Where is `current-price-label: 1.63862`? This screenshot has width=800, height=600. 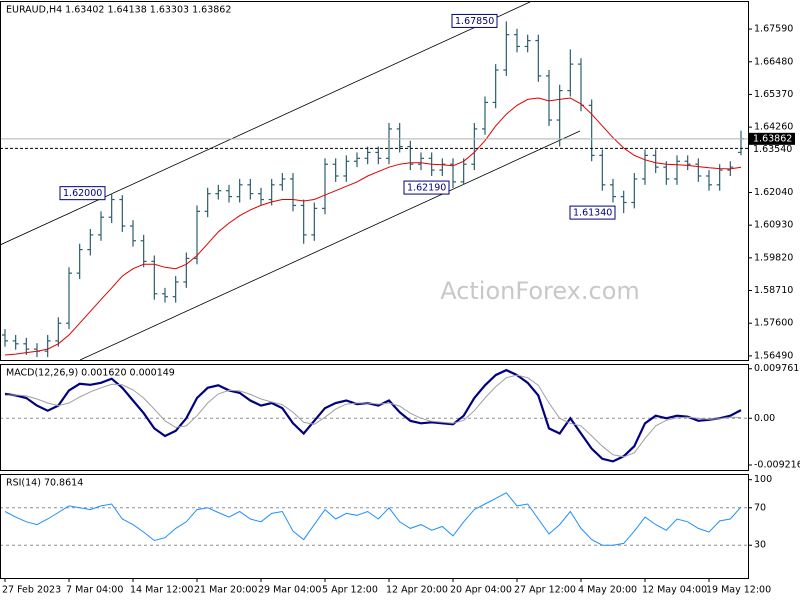 current-price-label: 1.63862 is located at coordinates (772, 138).